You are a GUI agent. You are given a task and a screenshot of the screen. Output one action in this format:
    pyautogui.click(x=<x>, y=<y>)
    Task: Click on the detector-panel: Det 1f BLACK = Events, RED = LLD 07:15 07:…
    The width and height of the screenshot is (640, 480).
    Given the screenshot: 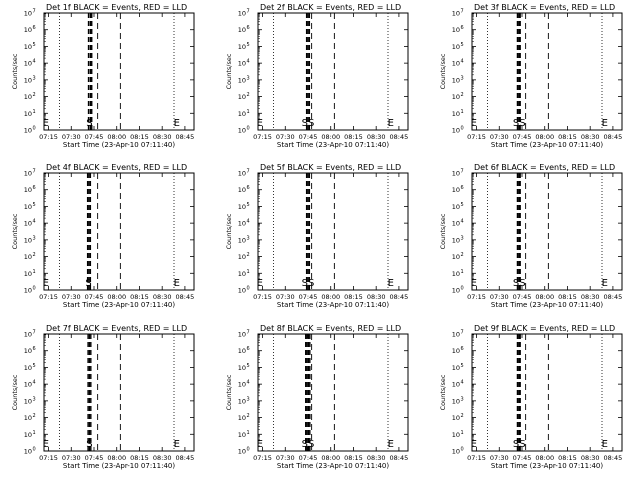 What is the action you would take?
    pyautogui.click(x=103, y=76)
    